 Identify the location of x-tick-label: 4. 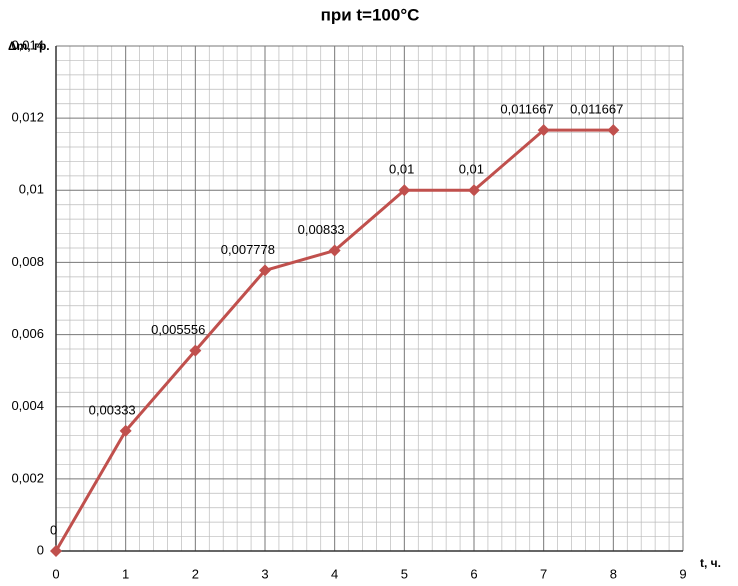
(334, 573).